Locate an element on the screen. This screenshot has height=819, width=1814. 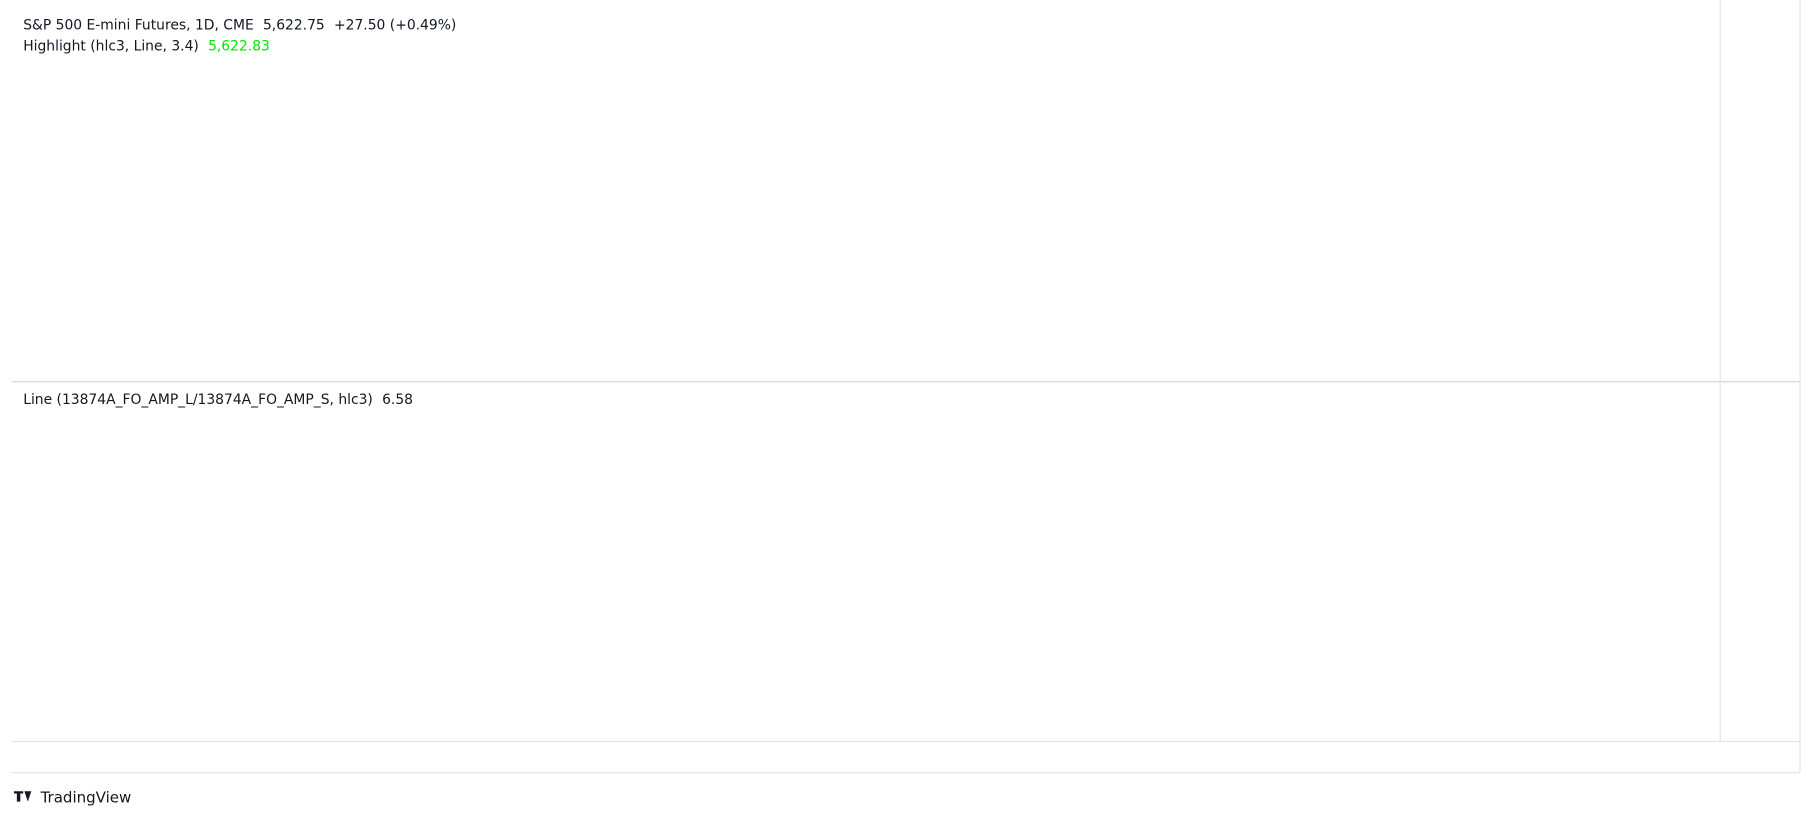
highlight-title: Highlight (hlc3, Line, 3.4) is located at coordinates (111, 46).